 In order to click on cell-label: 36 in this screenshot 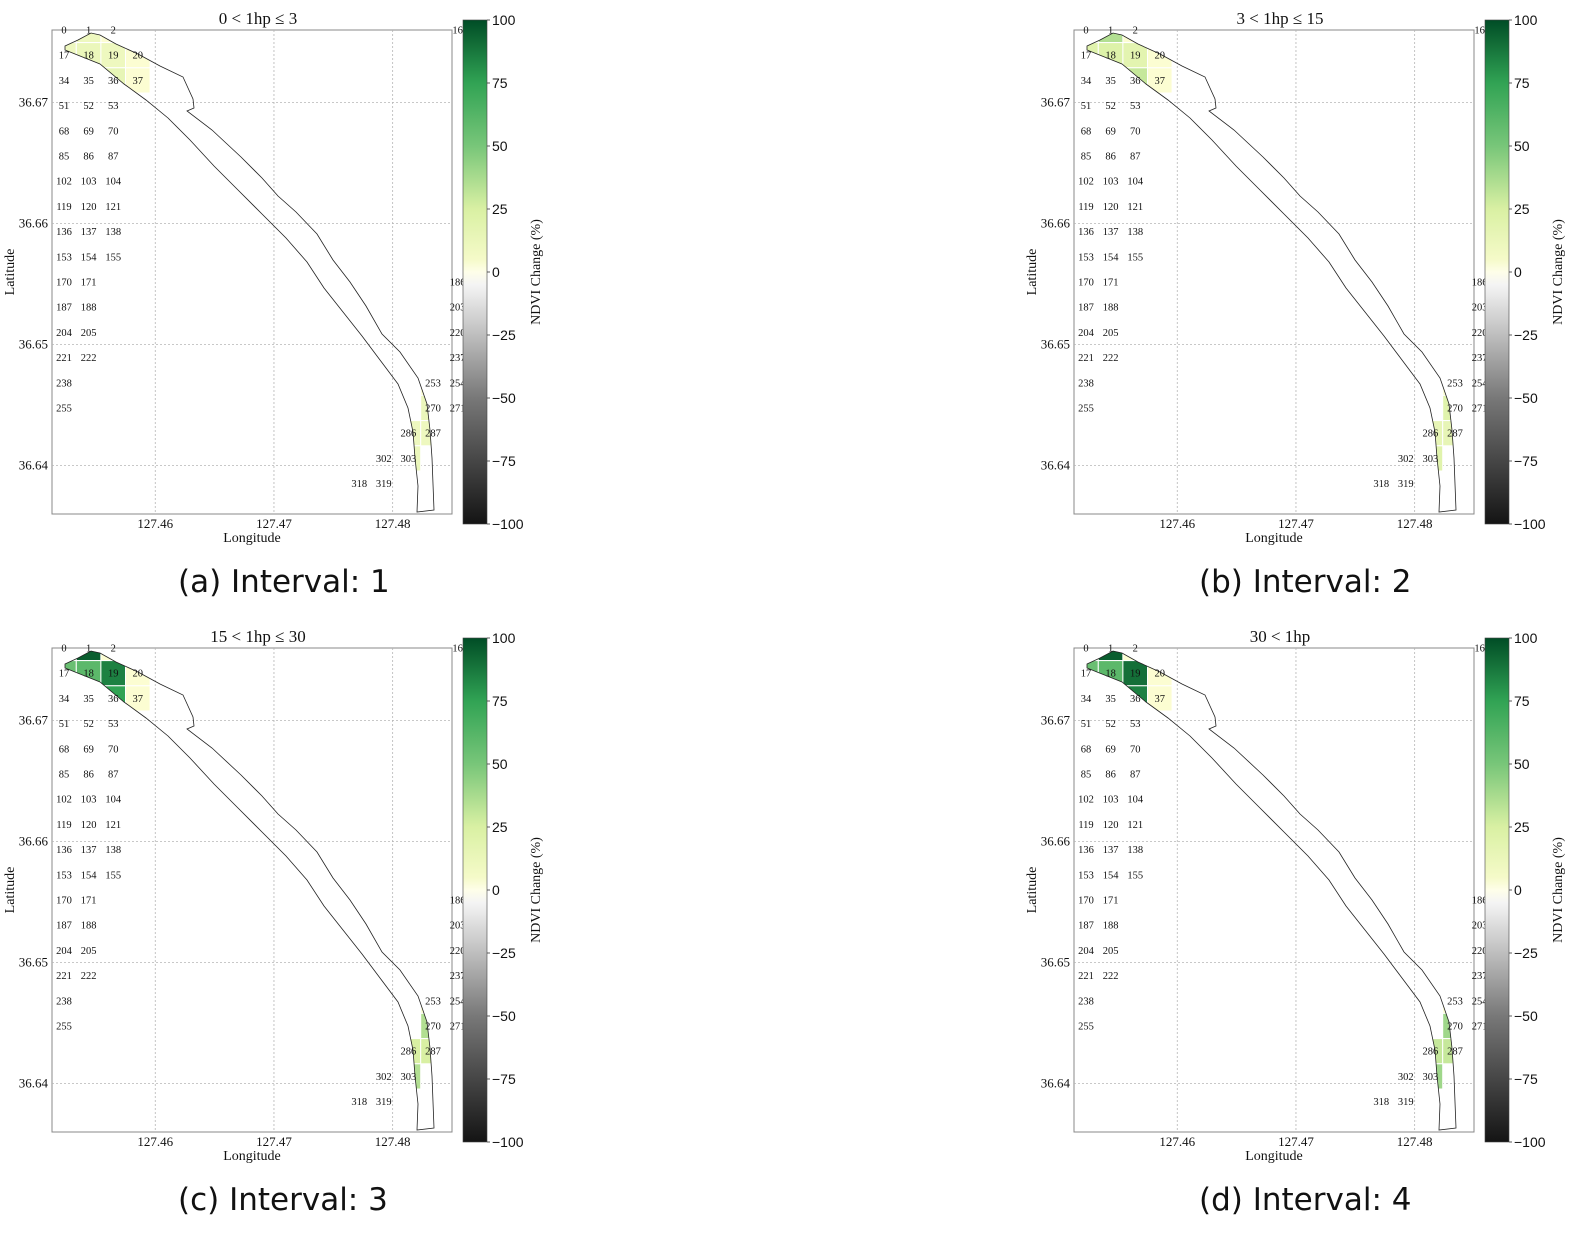, I will do `click(1135, 699)`.